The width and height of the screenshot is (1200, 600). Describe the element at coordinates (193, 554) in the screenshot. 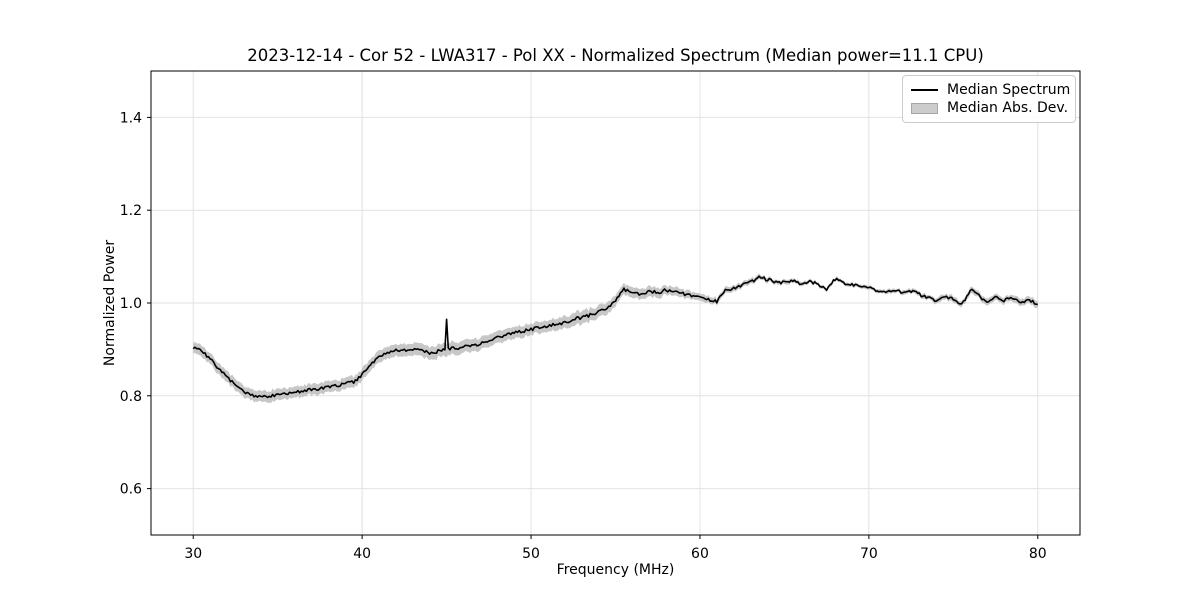

I see `x-tick-label: 30` at that location.